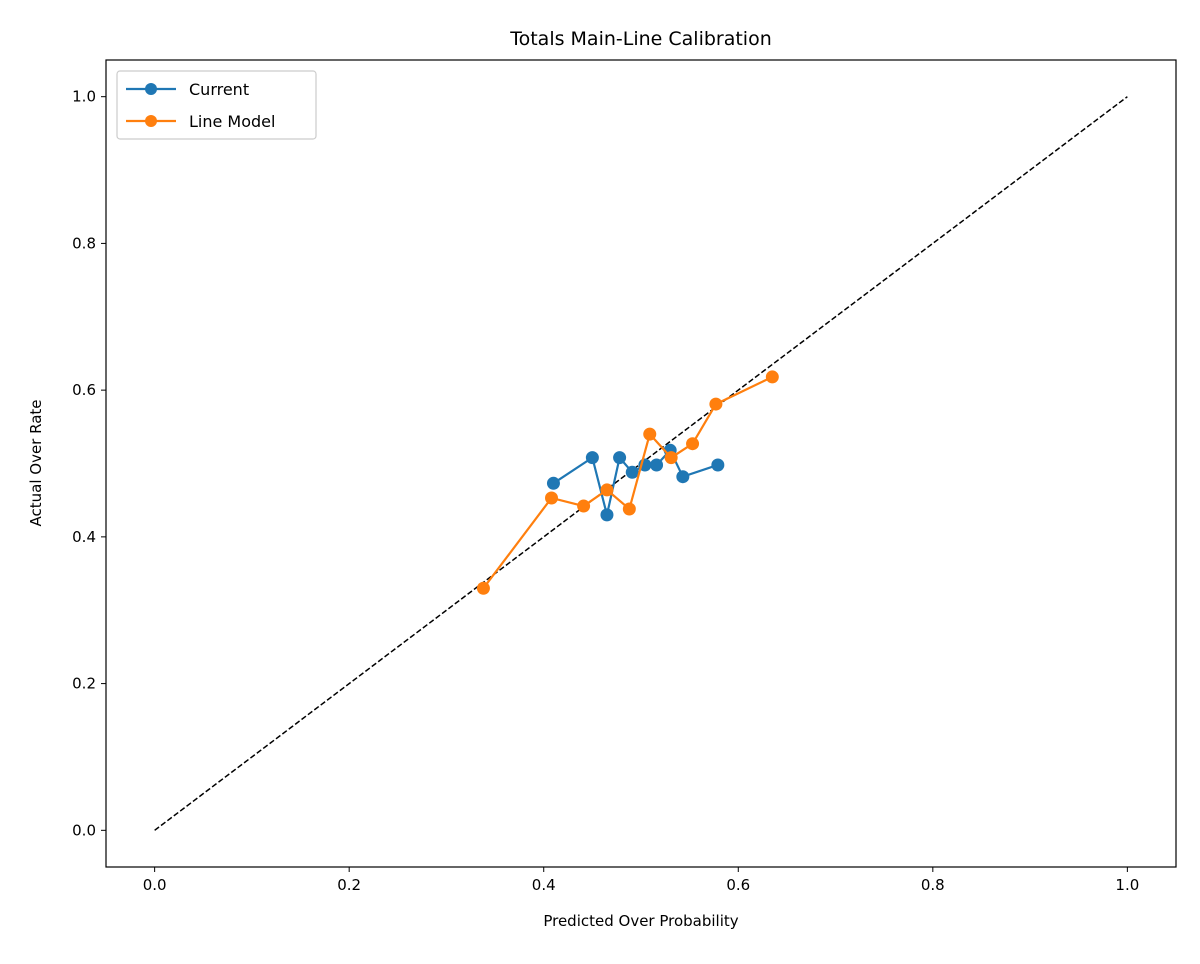 The image size is (1200, 964). What do you see at coordinates (640, 39) in the screenshot?
I see `chart-title: Totals Main-Line Calibration` at bounding box center [640, 39].